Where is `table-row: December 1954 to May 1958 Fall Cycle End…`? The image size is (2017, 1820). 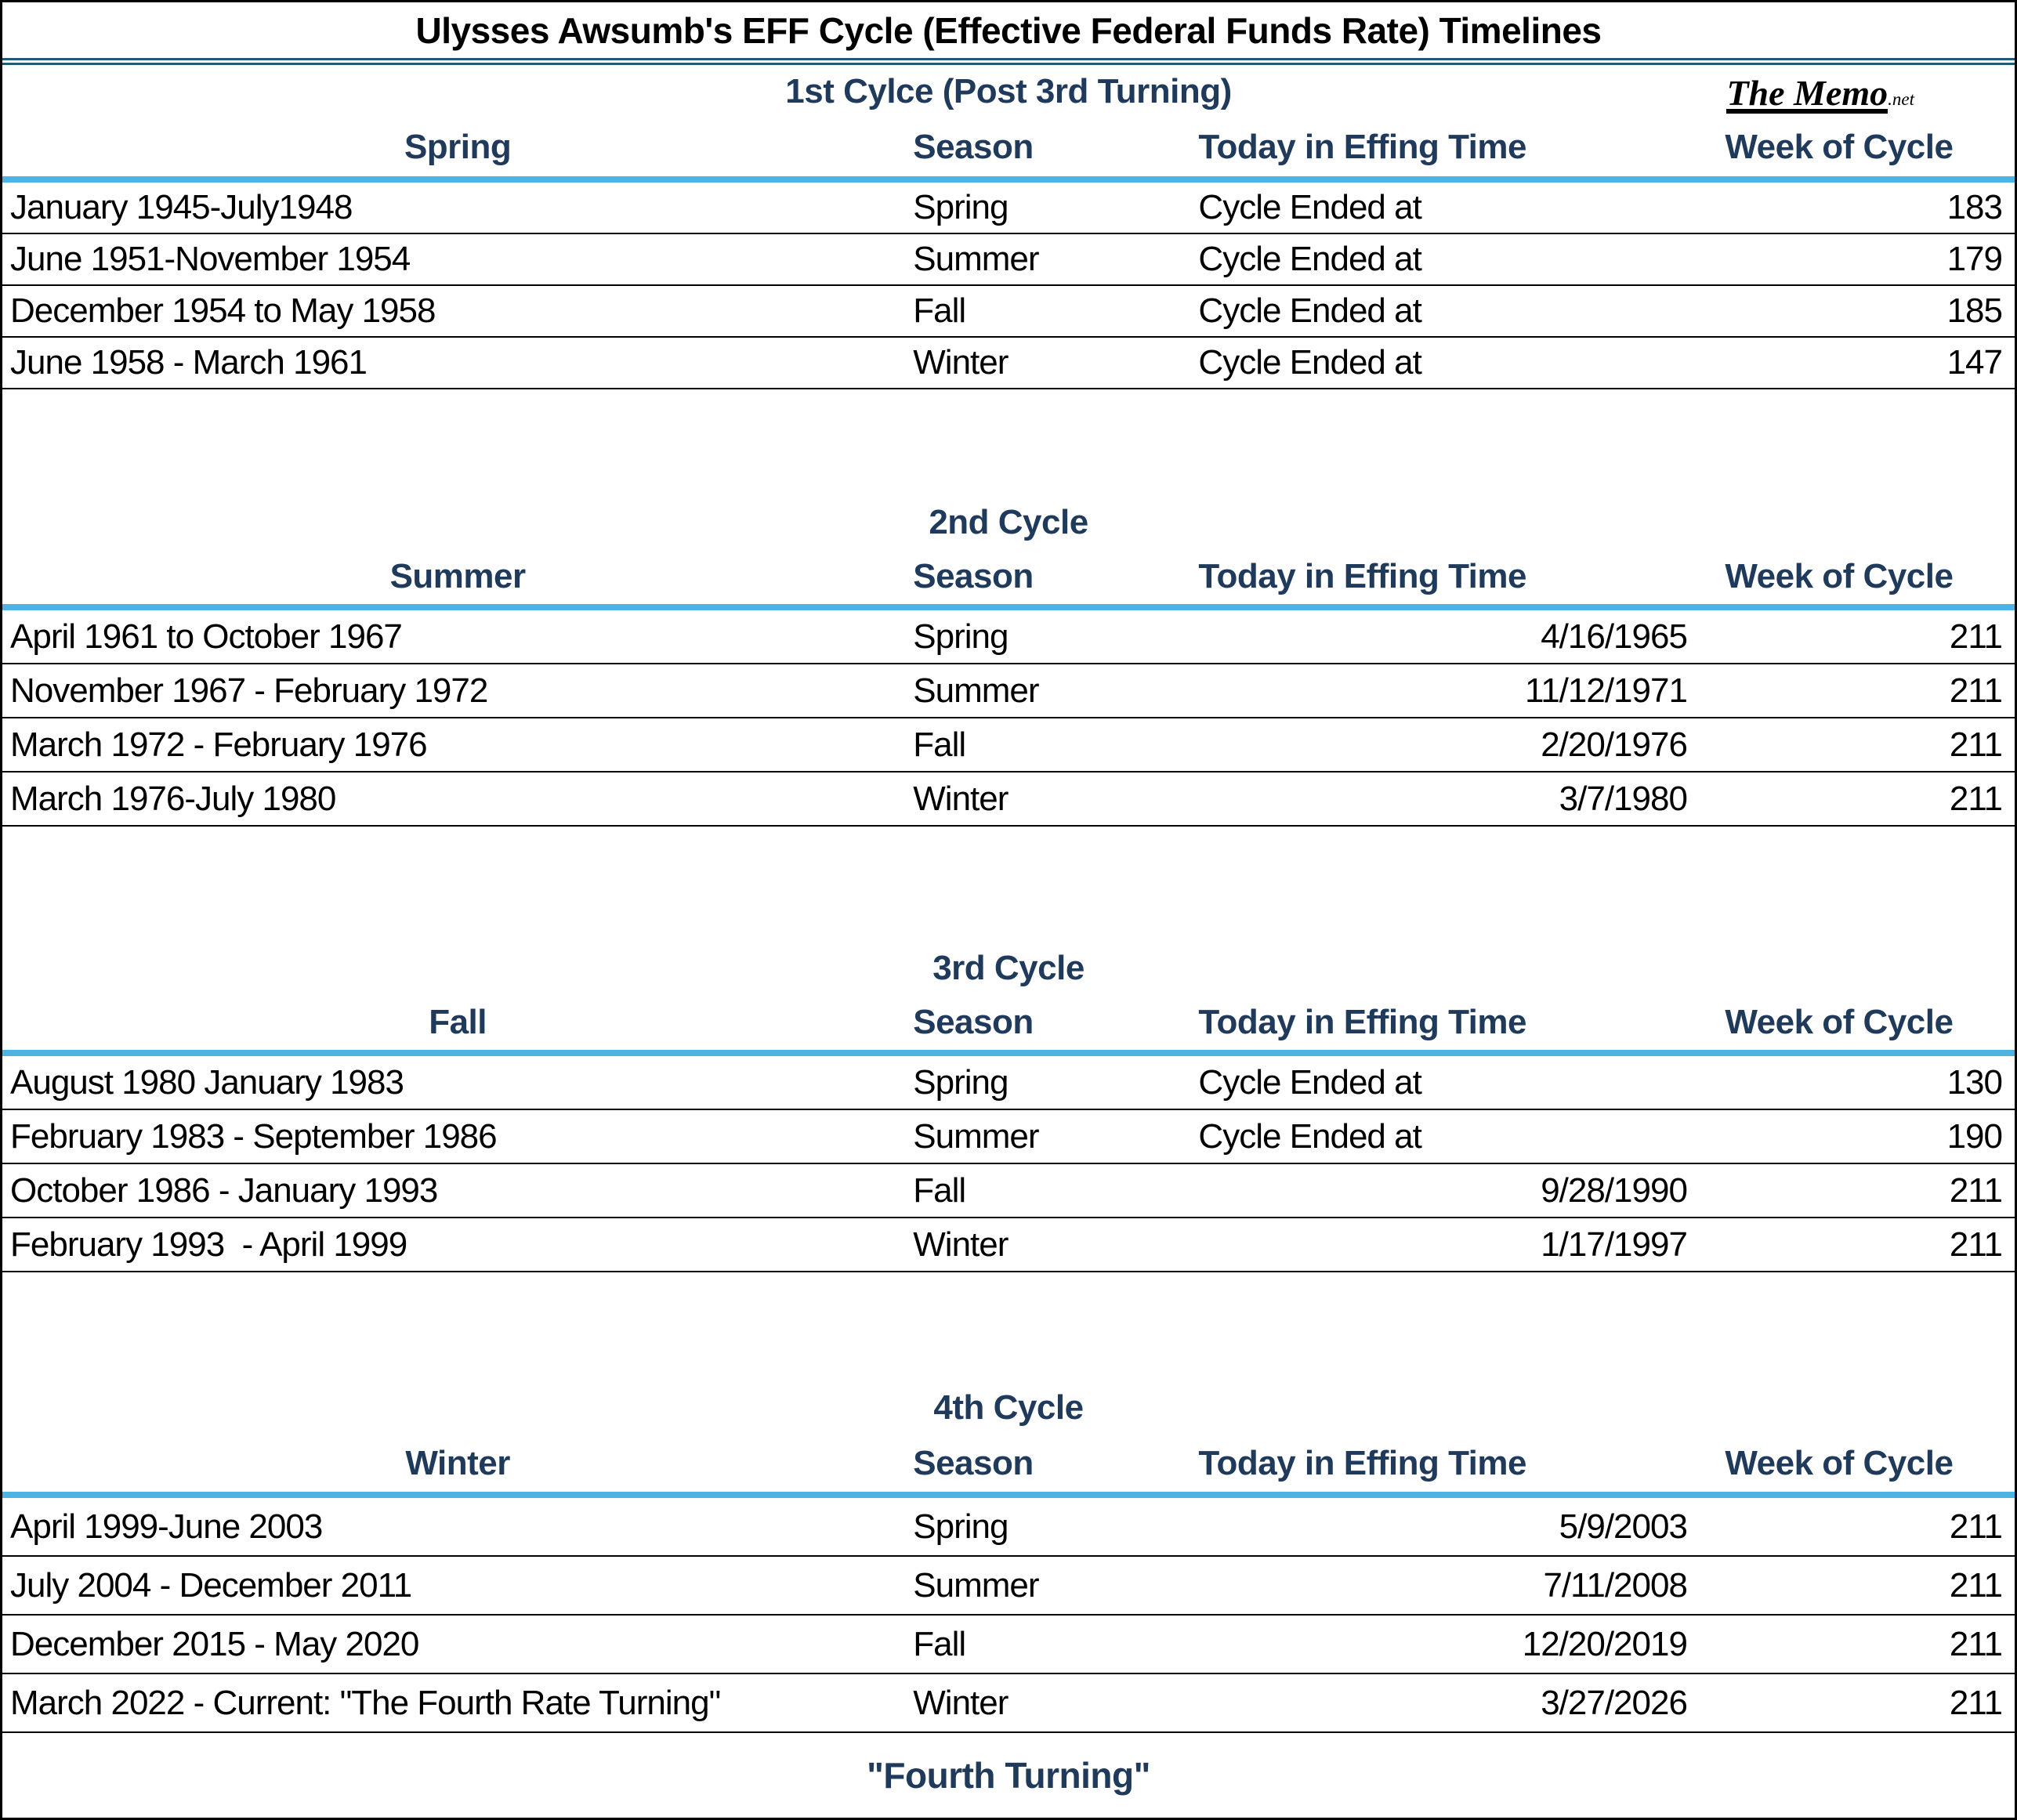 table-row: December 1954 to May 1958 Fall Cycle End… is located at coordinates (1008, 312).